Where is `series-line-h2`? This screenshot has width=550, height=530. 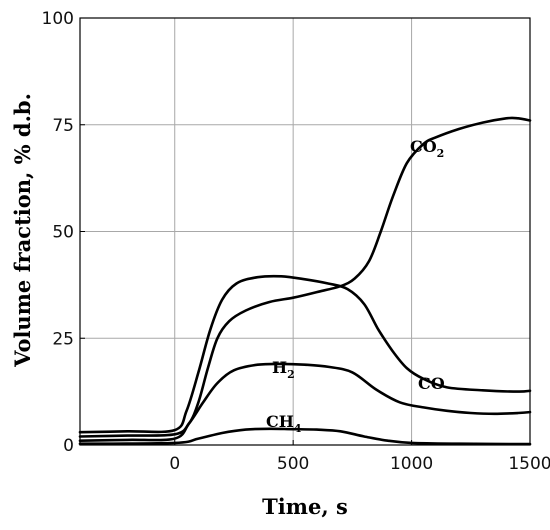 series-line-h2 is located at coordinates (305, 402).